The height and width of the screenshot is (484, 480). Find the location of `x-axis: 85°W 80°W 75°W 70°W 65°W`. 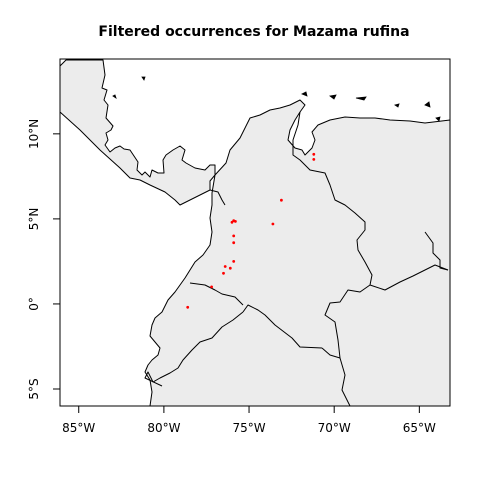

x-axis: 85°W 80°W 75°W 70°W 65°W is located at coordinates (249, 420).